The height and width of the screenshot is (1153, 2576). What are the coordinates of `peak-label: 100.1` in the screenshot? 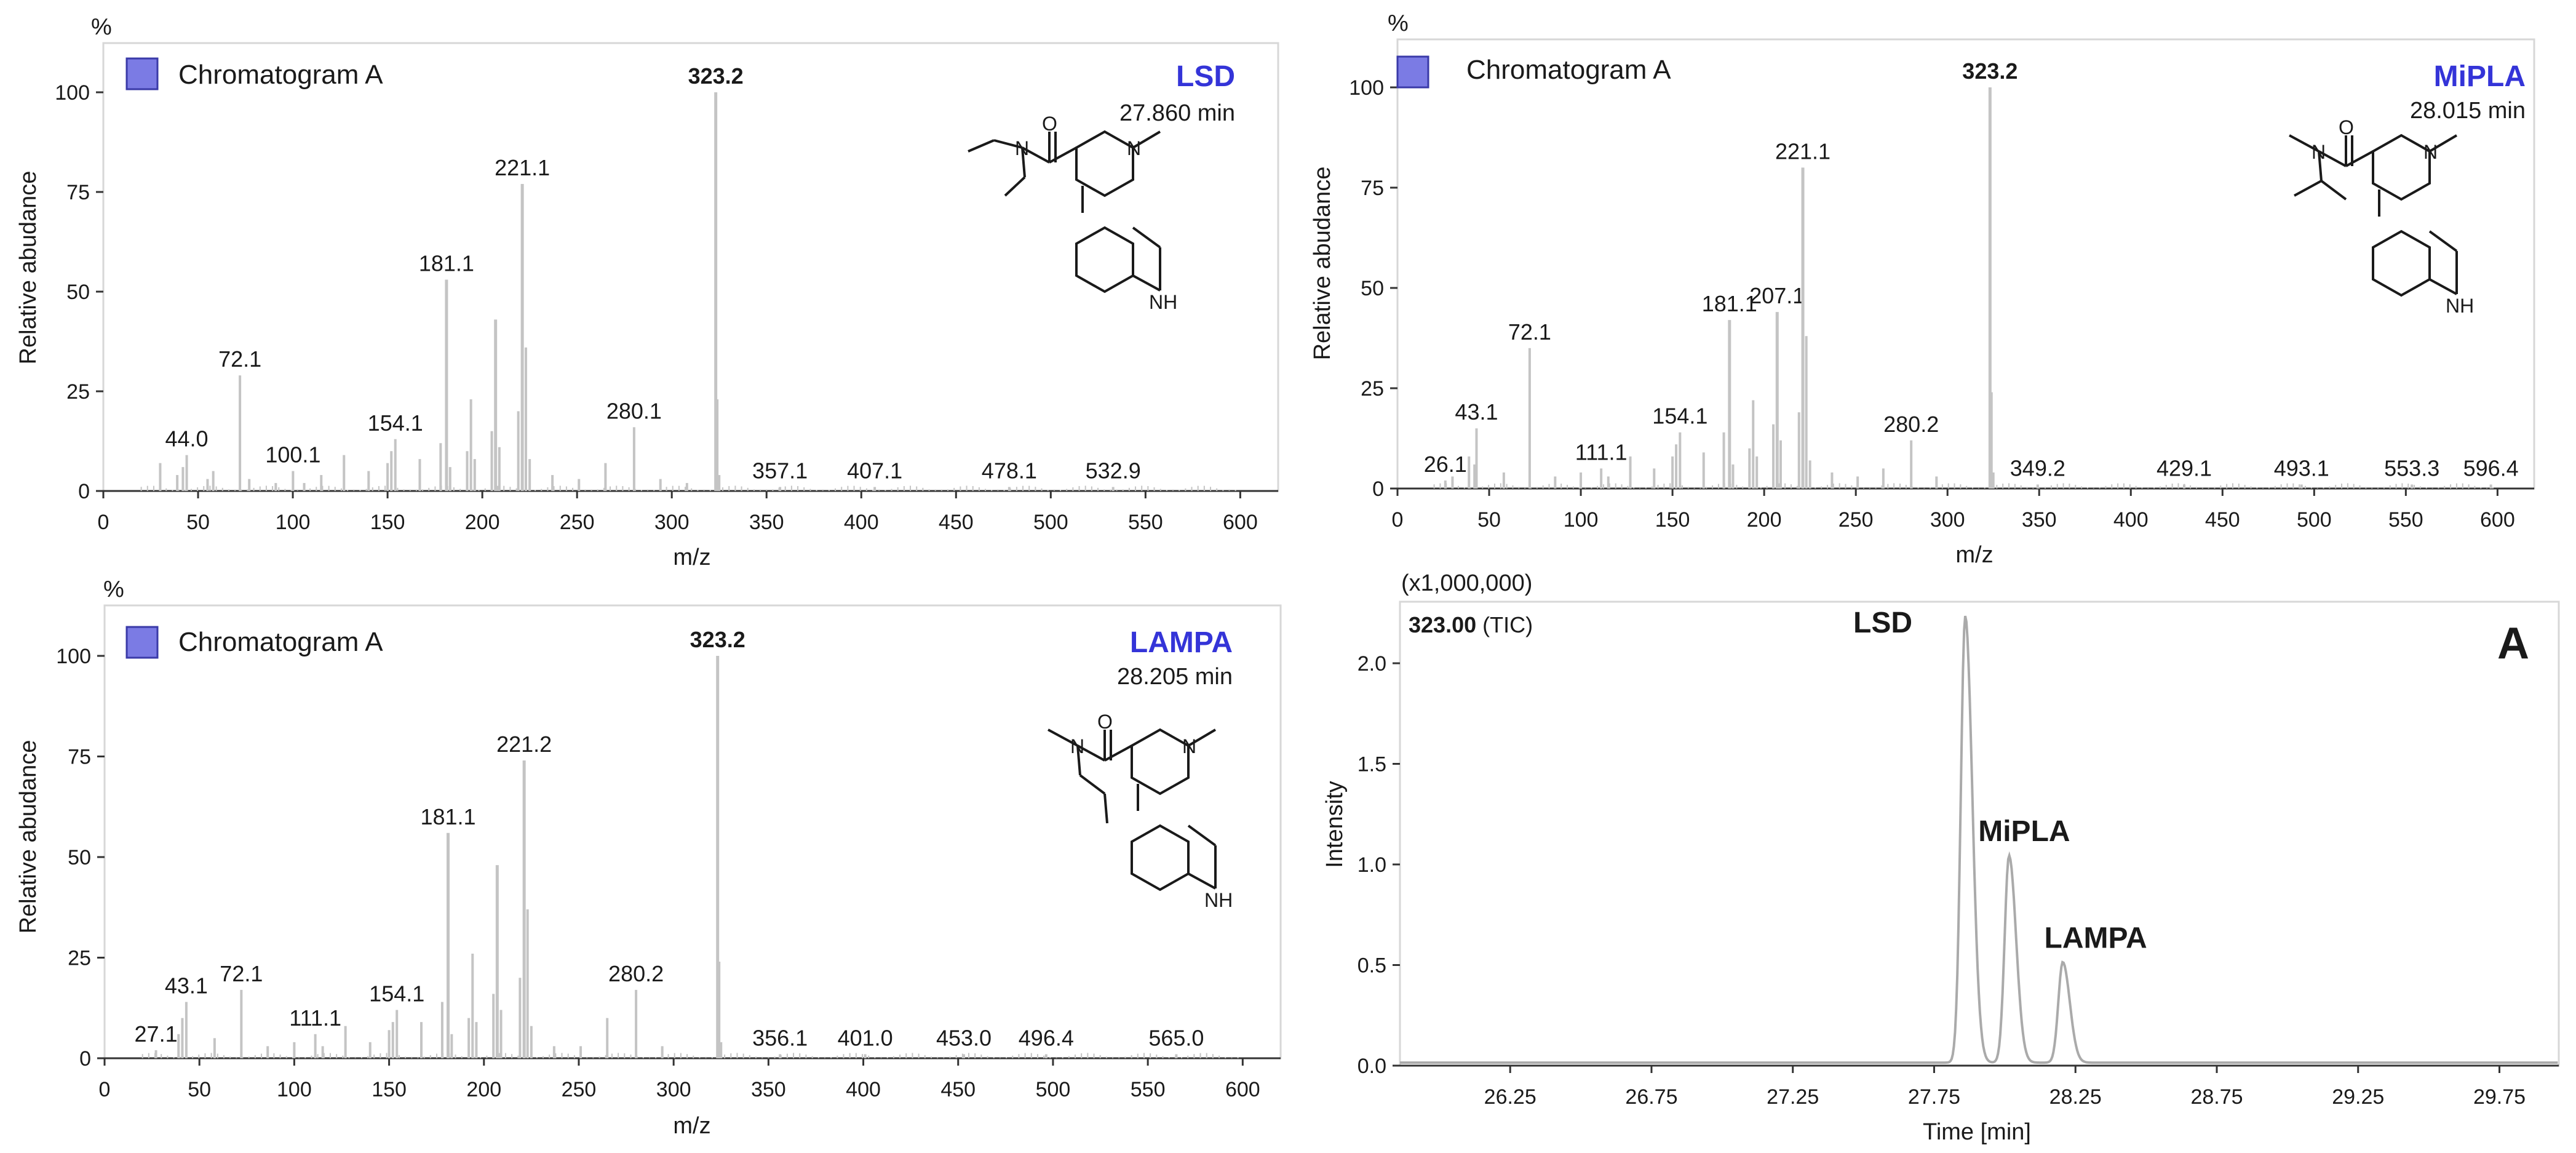 It's located at (292, 455).